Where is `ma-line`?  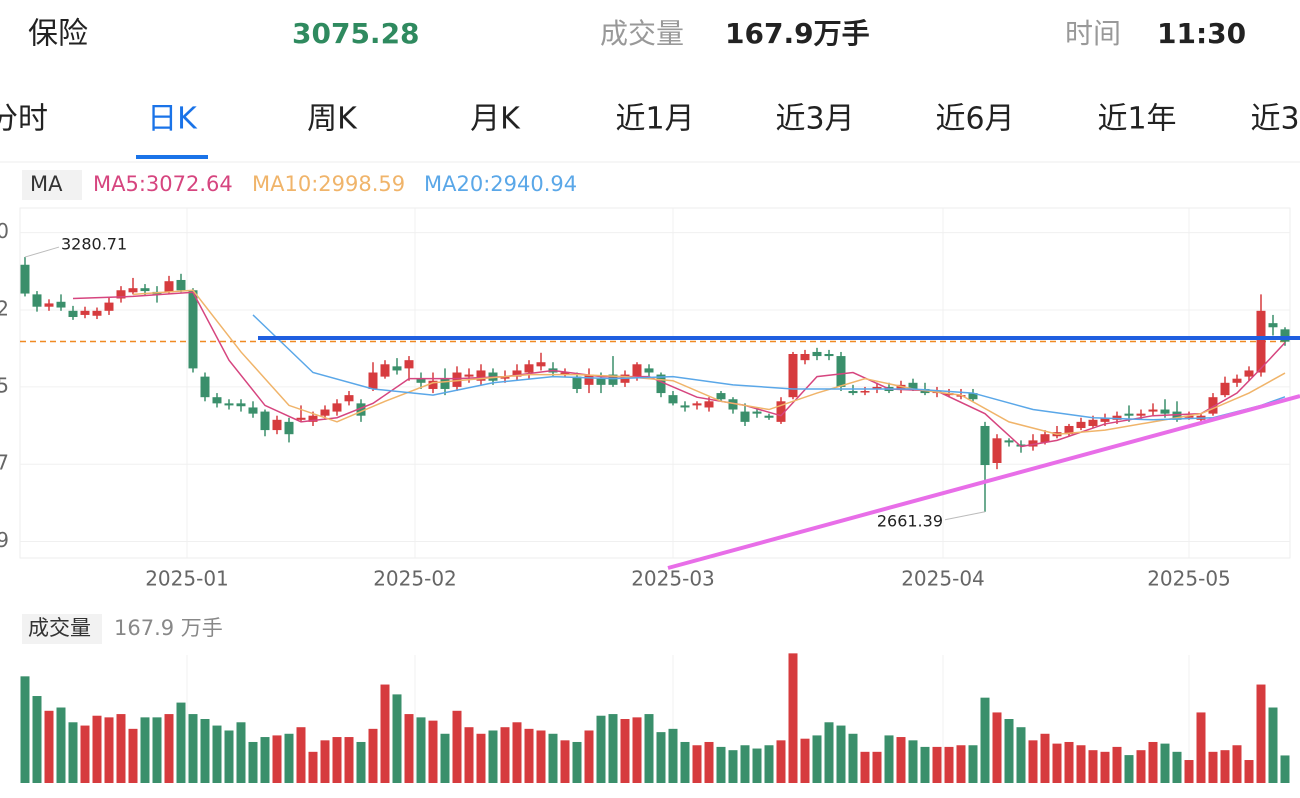
ma-line is located at coordinates (769, 367).